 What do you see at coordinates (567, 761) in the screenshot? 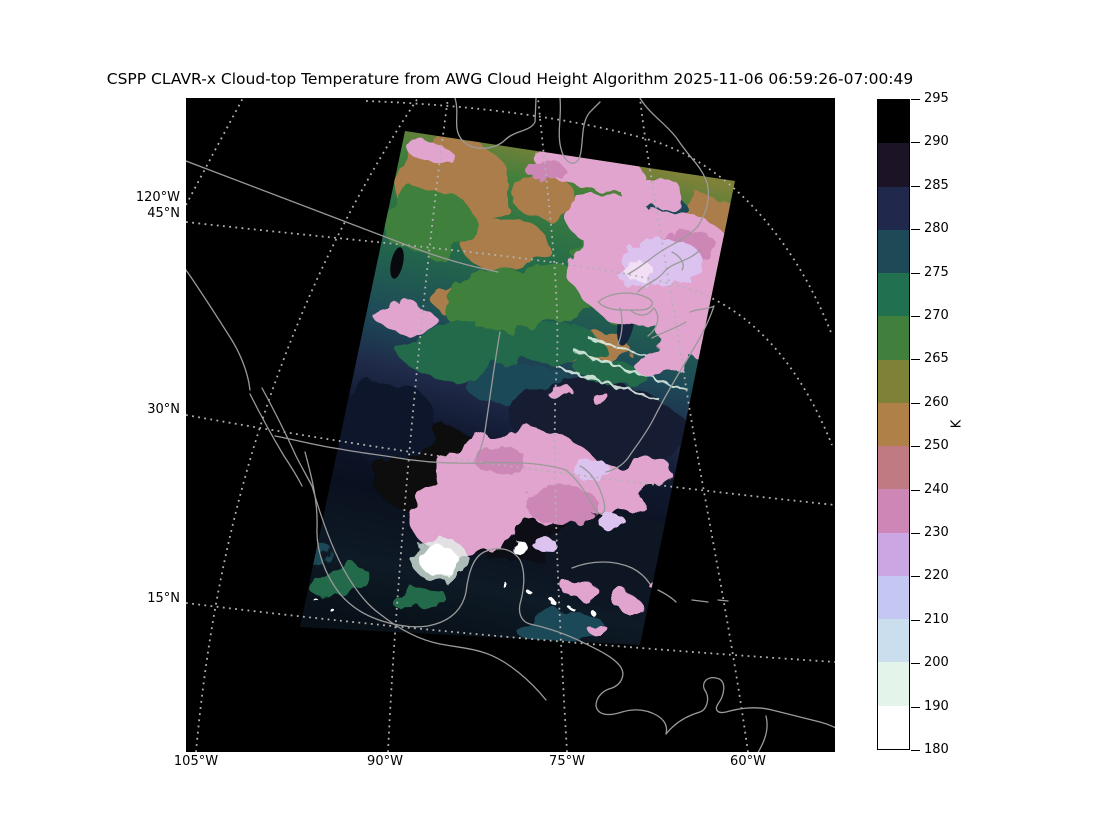
I see `lon-label-75w: 75°W` at bounding box center [567, 761].